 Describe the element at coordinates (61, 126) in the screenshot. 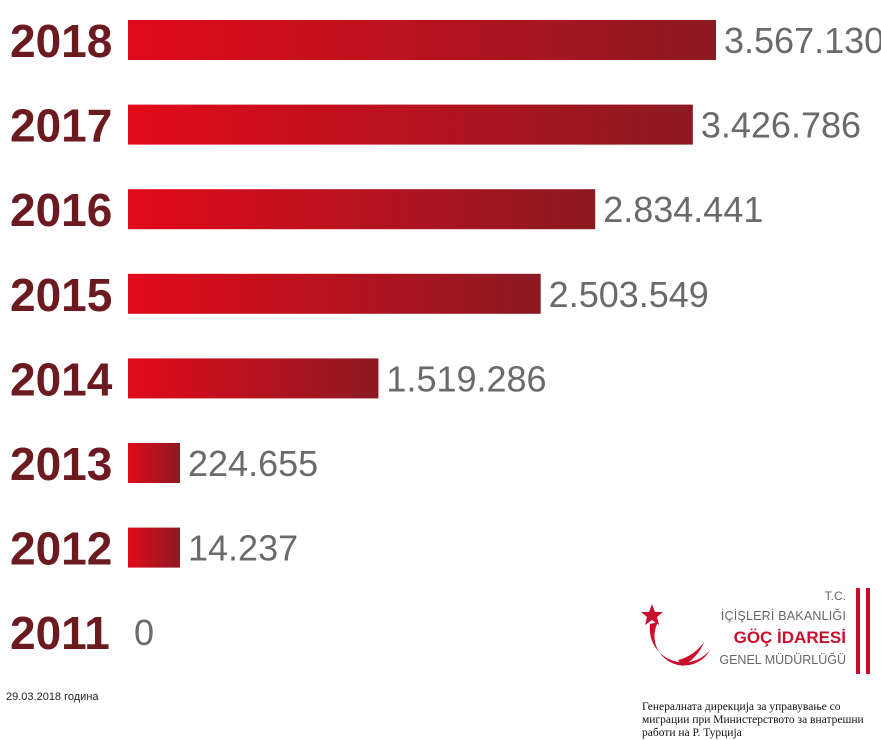

I see `year-label-2017: 2017` at that location.